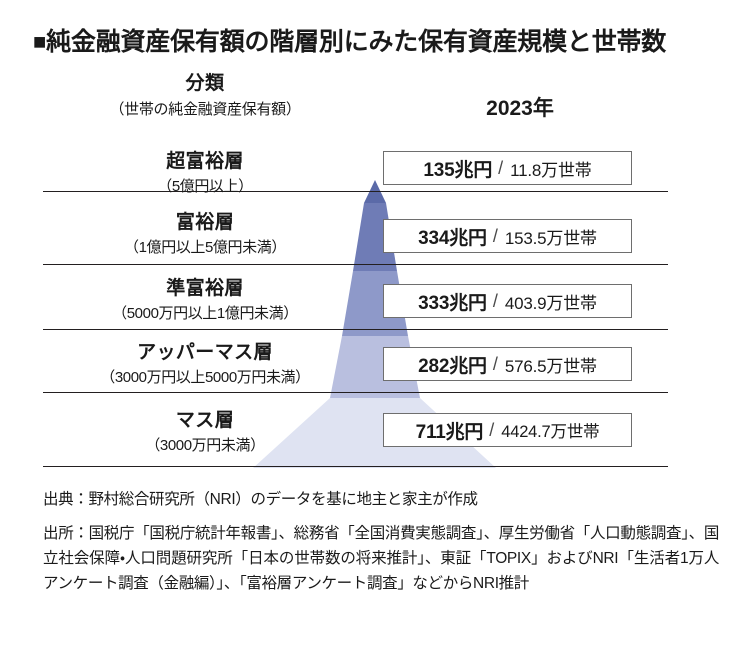 This screenshot has height=647, width=749. I want to click on tier-households: 11.8万世帯, so click(551, 170).